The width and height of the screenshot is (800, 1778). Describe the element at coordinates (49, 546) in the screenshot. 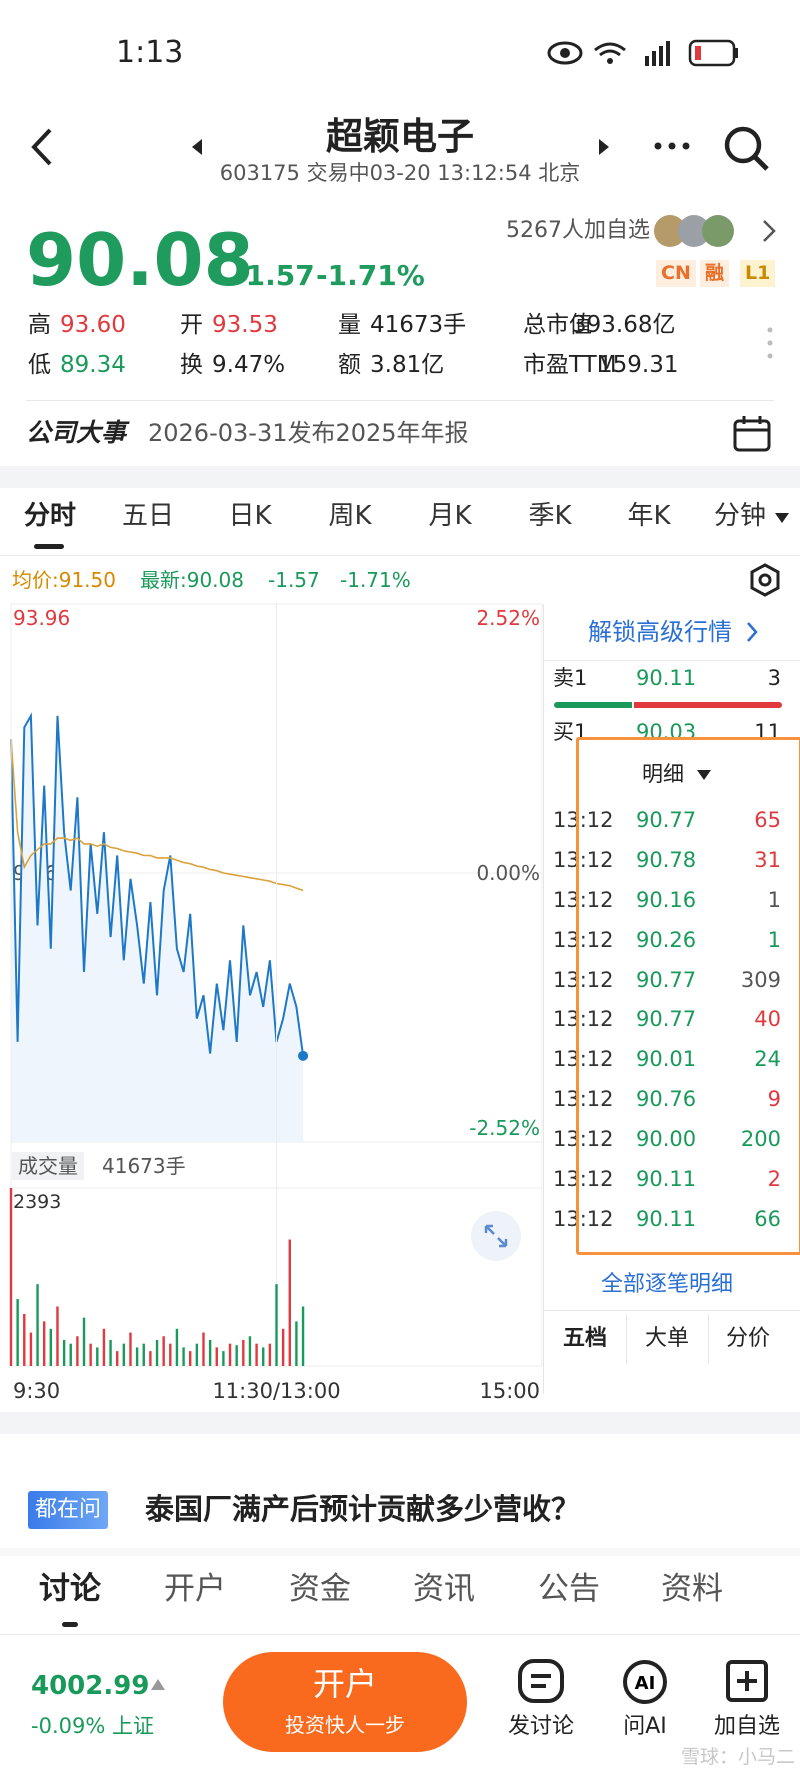

I see `tab-indicator` at that location.